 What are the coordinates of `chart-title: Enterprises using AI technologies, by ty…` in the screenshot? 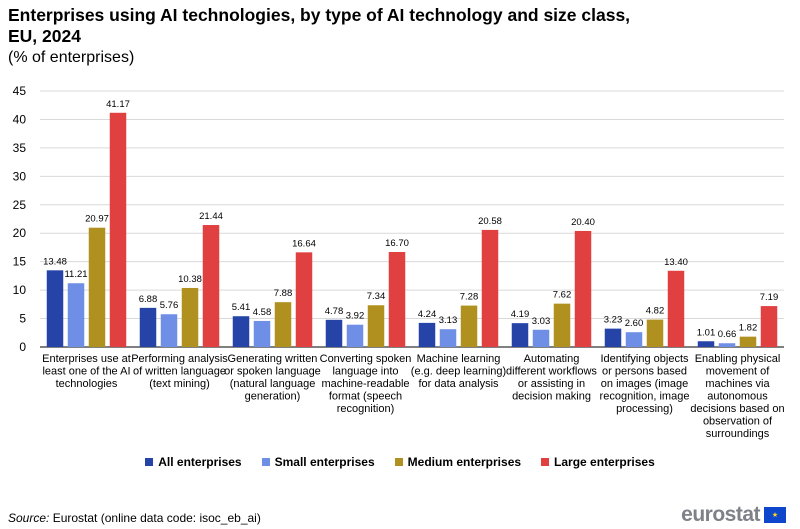 It's located at (319, 25).